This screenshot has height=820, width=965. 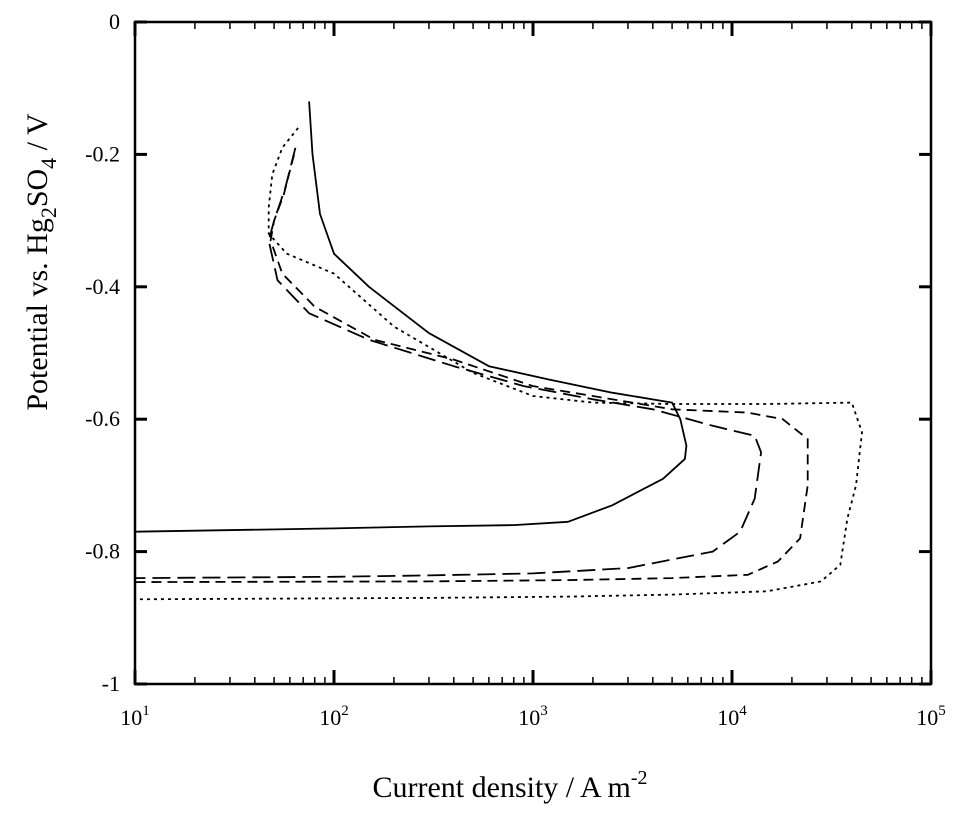 What do you see at coordinates (102, 551) in the screenshot?
I see `y-tick-label: -0.8` at bounding box center [102, 551].